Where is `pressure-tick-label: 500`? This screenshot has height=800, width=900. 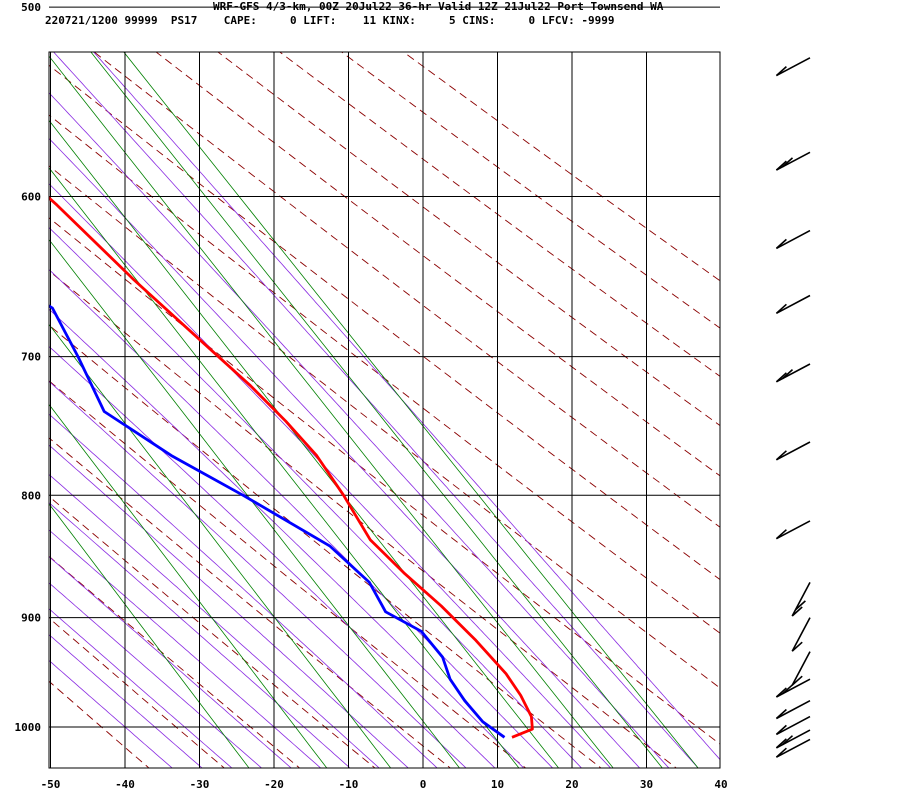 pressure-tick-label: 500 is located at coordinates (31, 7).